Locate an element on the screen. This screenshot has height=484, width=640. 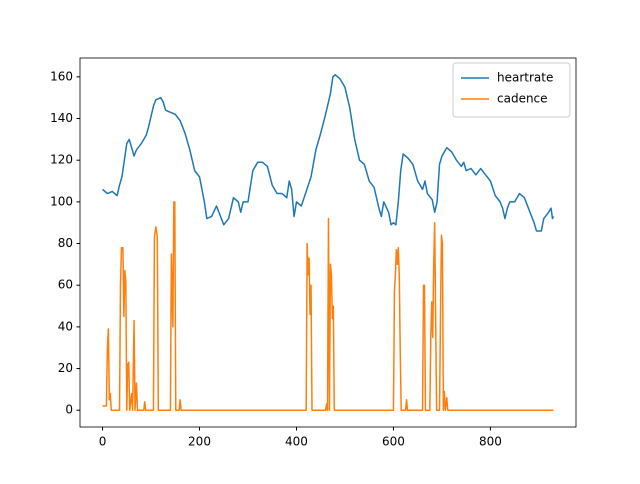
x-tick-label: 400 is located at coordinates (296, 442).